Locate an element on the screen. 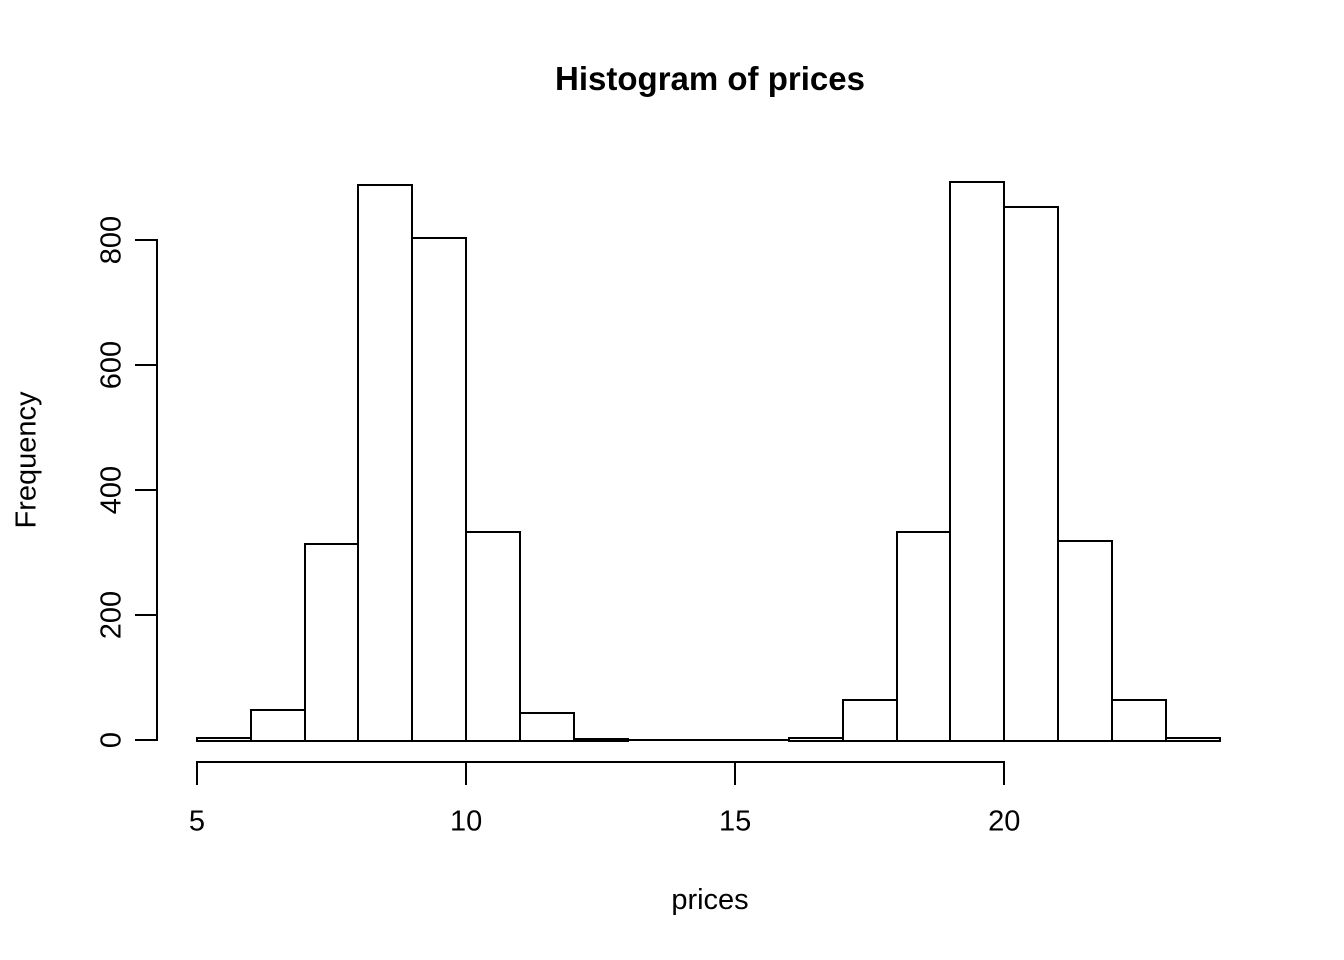  x-tick-label: 20 is located at coordinates (1004, 821).